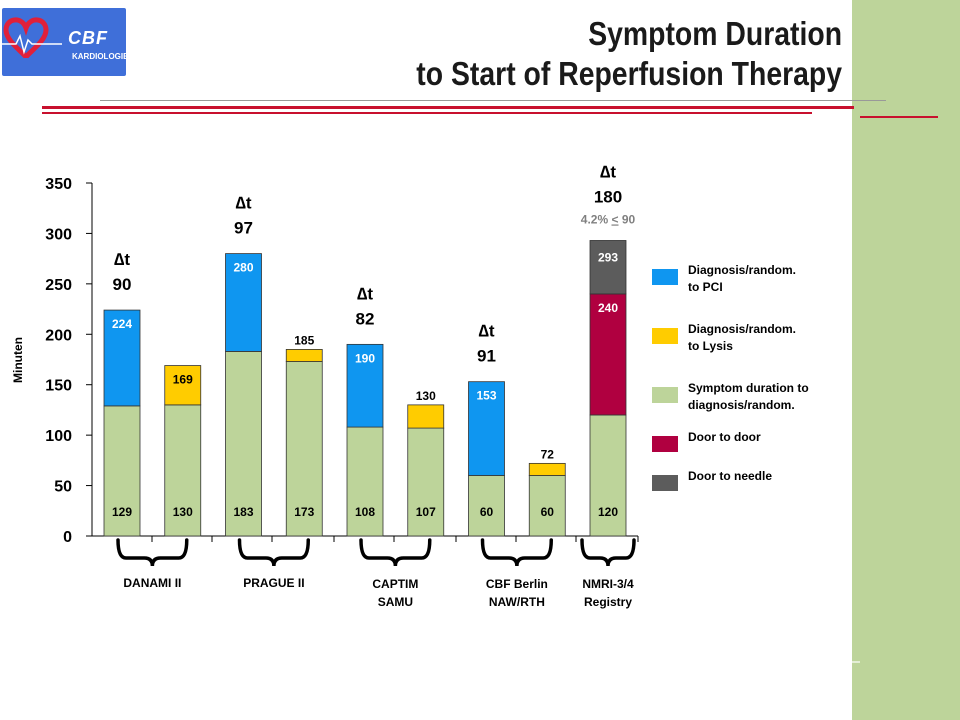 The height and width of the screenshot is (720, 960). Describe the element at coordinates (183, 512) in the screenshot. I see `data-label-base: 130` at that location.